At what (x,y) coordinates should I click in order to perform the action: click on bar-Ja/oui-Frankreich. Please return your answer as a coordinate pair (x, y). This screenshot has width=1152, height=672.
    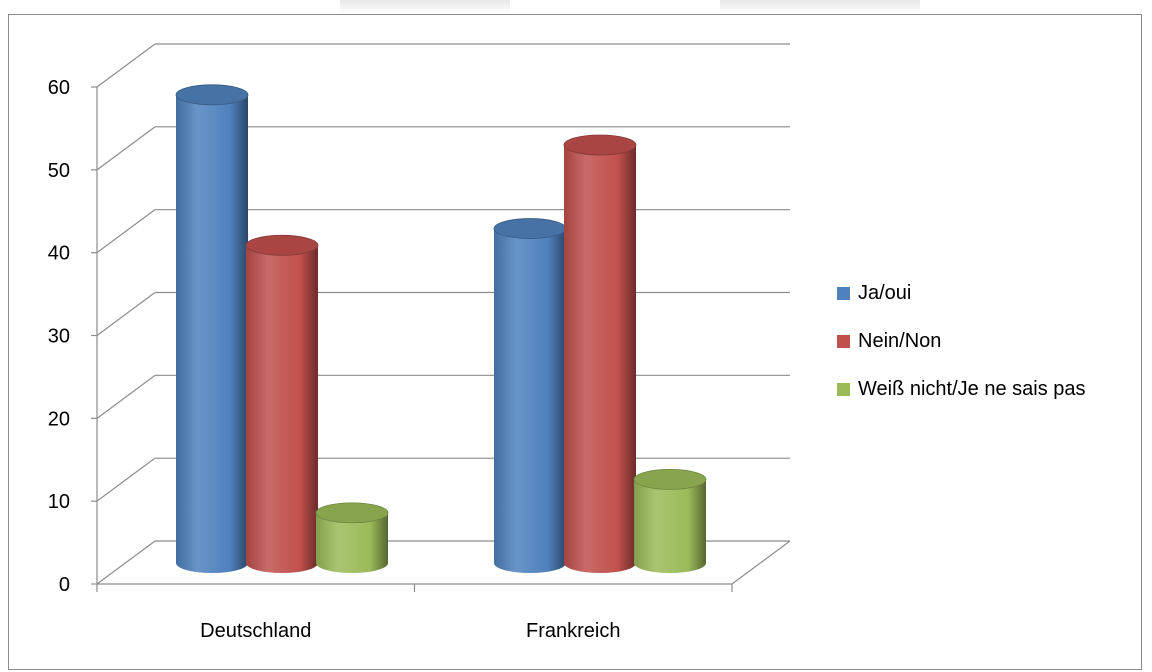
    Looking at the image, I should click on (530, 396).